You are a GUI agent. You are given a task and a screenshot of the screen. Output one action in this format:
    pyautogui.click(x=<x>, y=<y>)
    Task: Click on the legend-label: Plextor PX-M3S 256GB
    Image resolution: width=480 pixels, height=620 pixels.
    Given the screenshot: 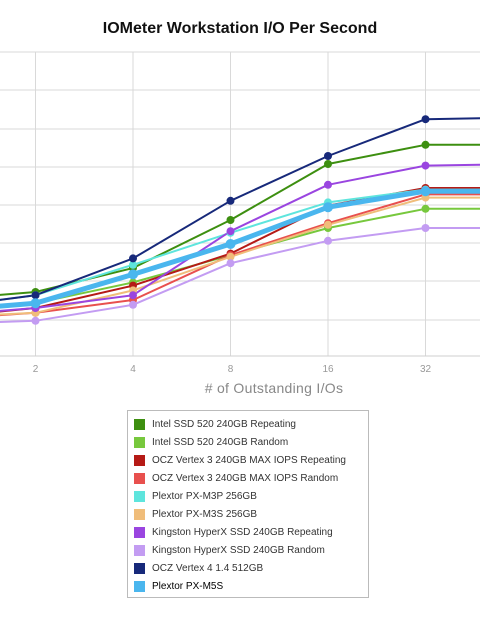 What is the action you would take?
    pyautogui.click(x=205, y=514)
    